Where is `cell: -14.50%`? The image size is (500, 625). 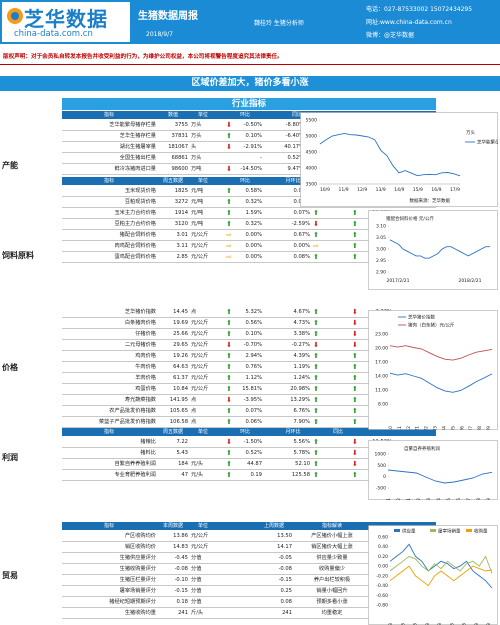
cell: -14.50% is located at coordinates (251, 169).